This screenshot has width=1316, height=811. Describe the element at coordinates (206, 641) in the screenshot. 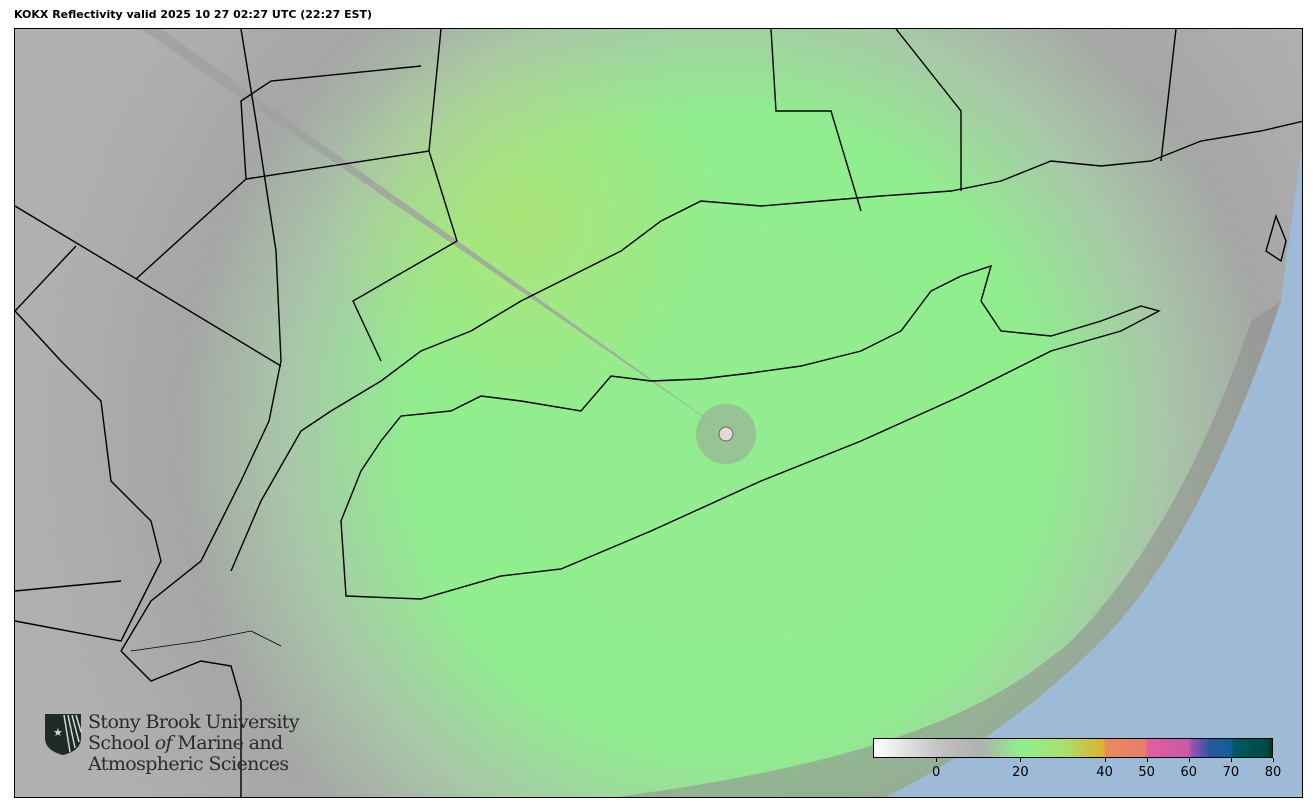

I see `staten-island-shipping-line` at that location.